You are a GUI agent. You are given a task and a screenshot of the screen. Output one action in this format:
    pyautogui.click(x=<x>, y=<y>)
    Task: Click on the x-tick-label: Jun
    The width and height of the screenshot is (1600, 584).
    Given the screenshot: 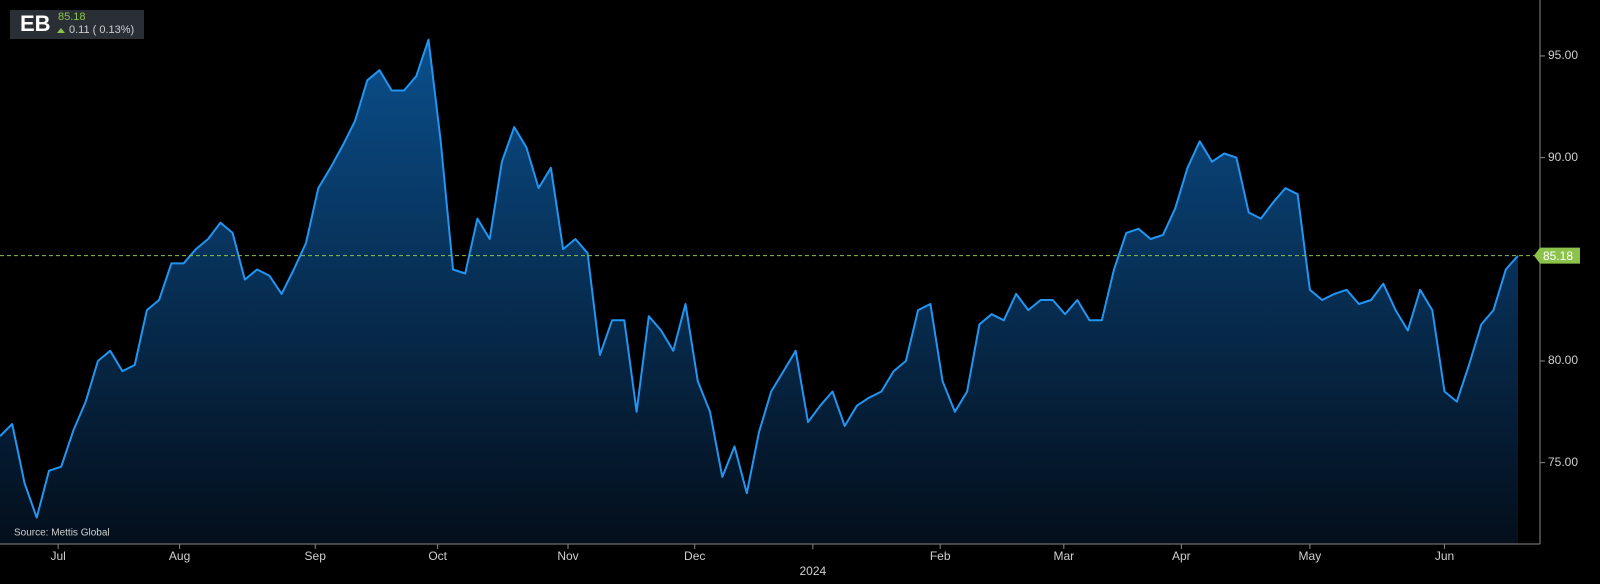 What is the action you would take?
    pyautogui.click(x=1444, y=556)
    